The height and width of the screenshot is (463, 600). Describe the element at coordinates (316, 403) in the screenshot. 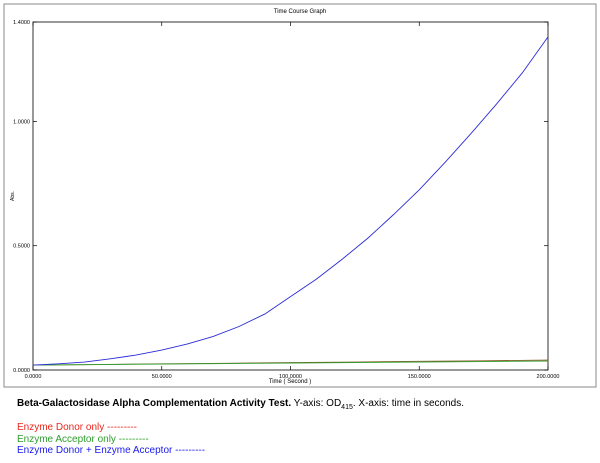

I see `caption-y-axis-text: Y-axis: OD` at that location.